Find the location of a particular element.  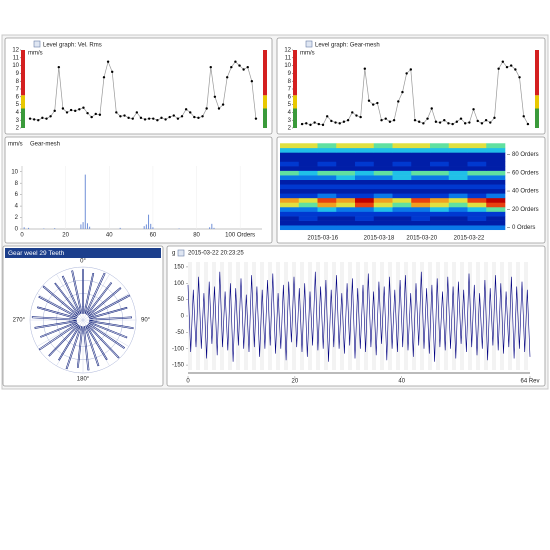

x-tick-label: 20 is located at coordinates (295, 382).